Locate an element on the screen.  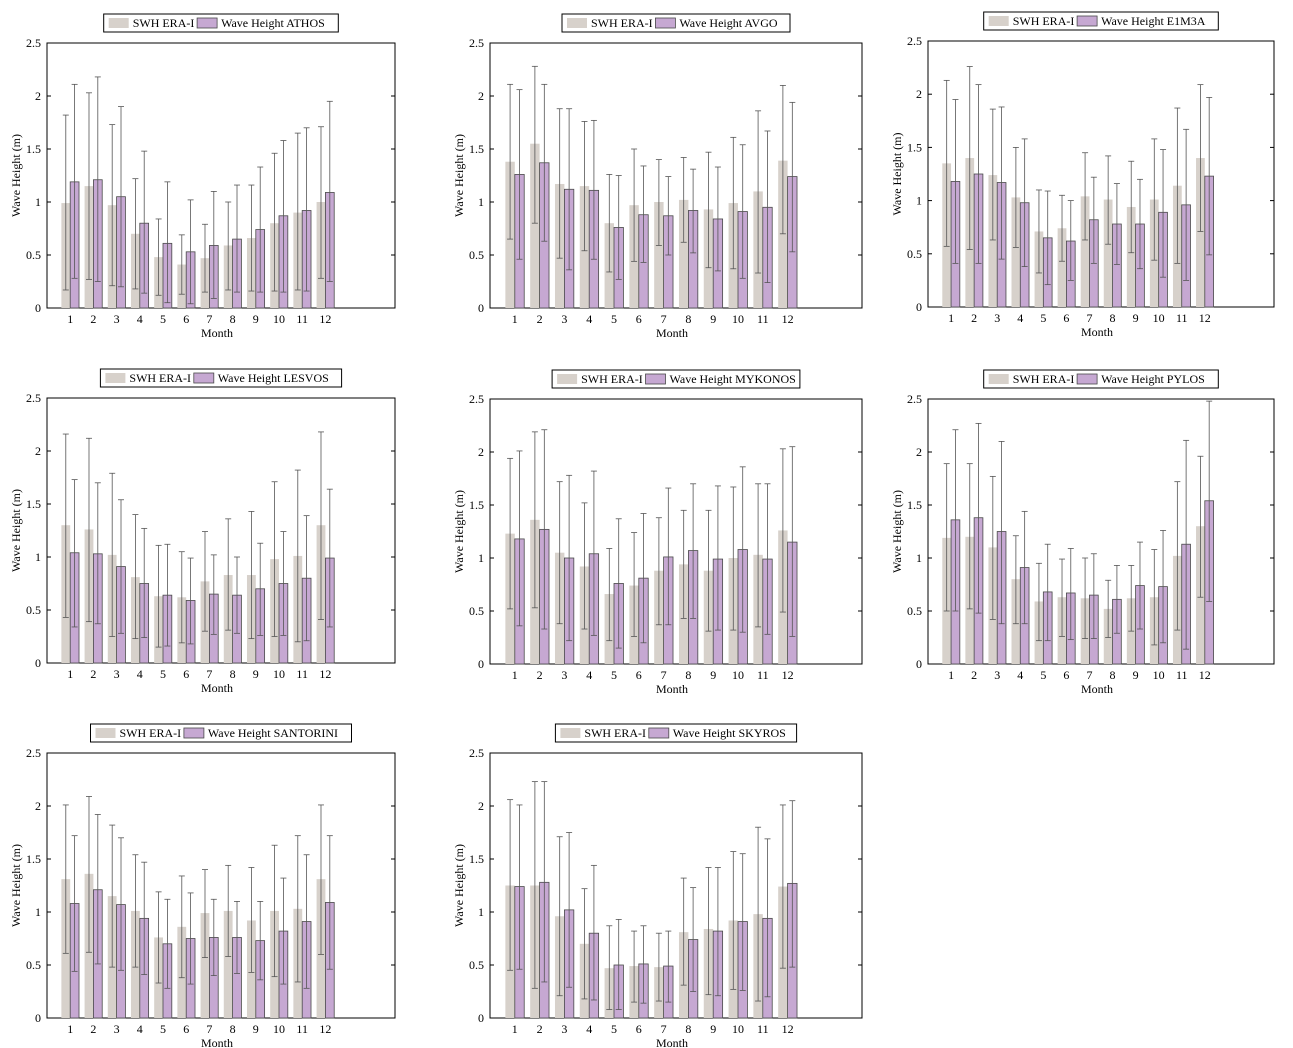
legend: SWH ERA-I Wave Height ATHOS is located at coordinates (221, 23).